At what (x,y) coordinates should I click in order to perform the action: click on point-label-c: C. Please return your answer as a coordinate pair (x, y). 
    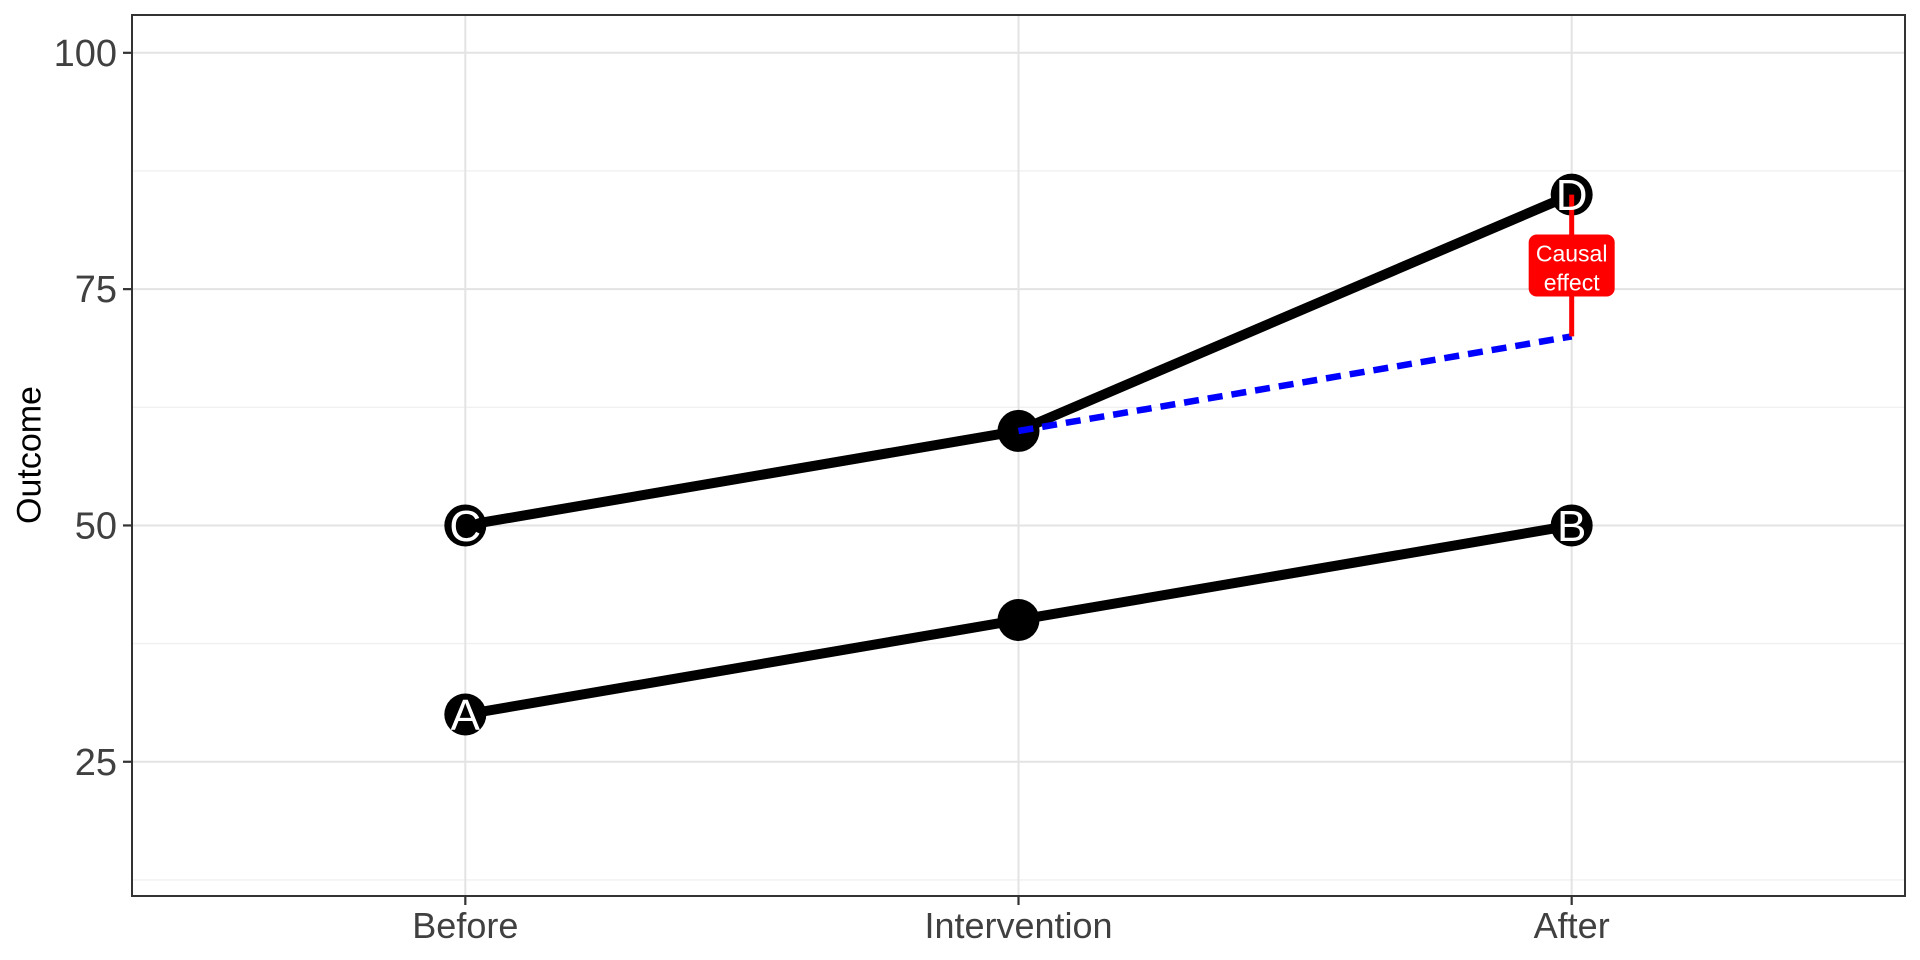
    Looking at the image, I should click on (465, 526).